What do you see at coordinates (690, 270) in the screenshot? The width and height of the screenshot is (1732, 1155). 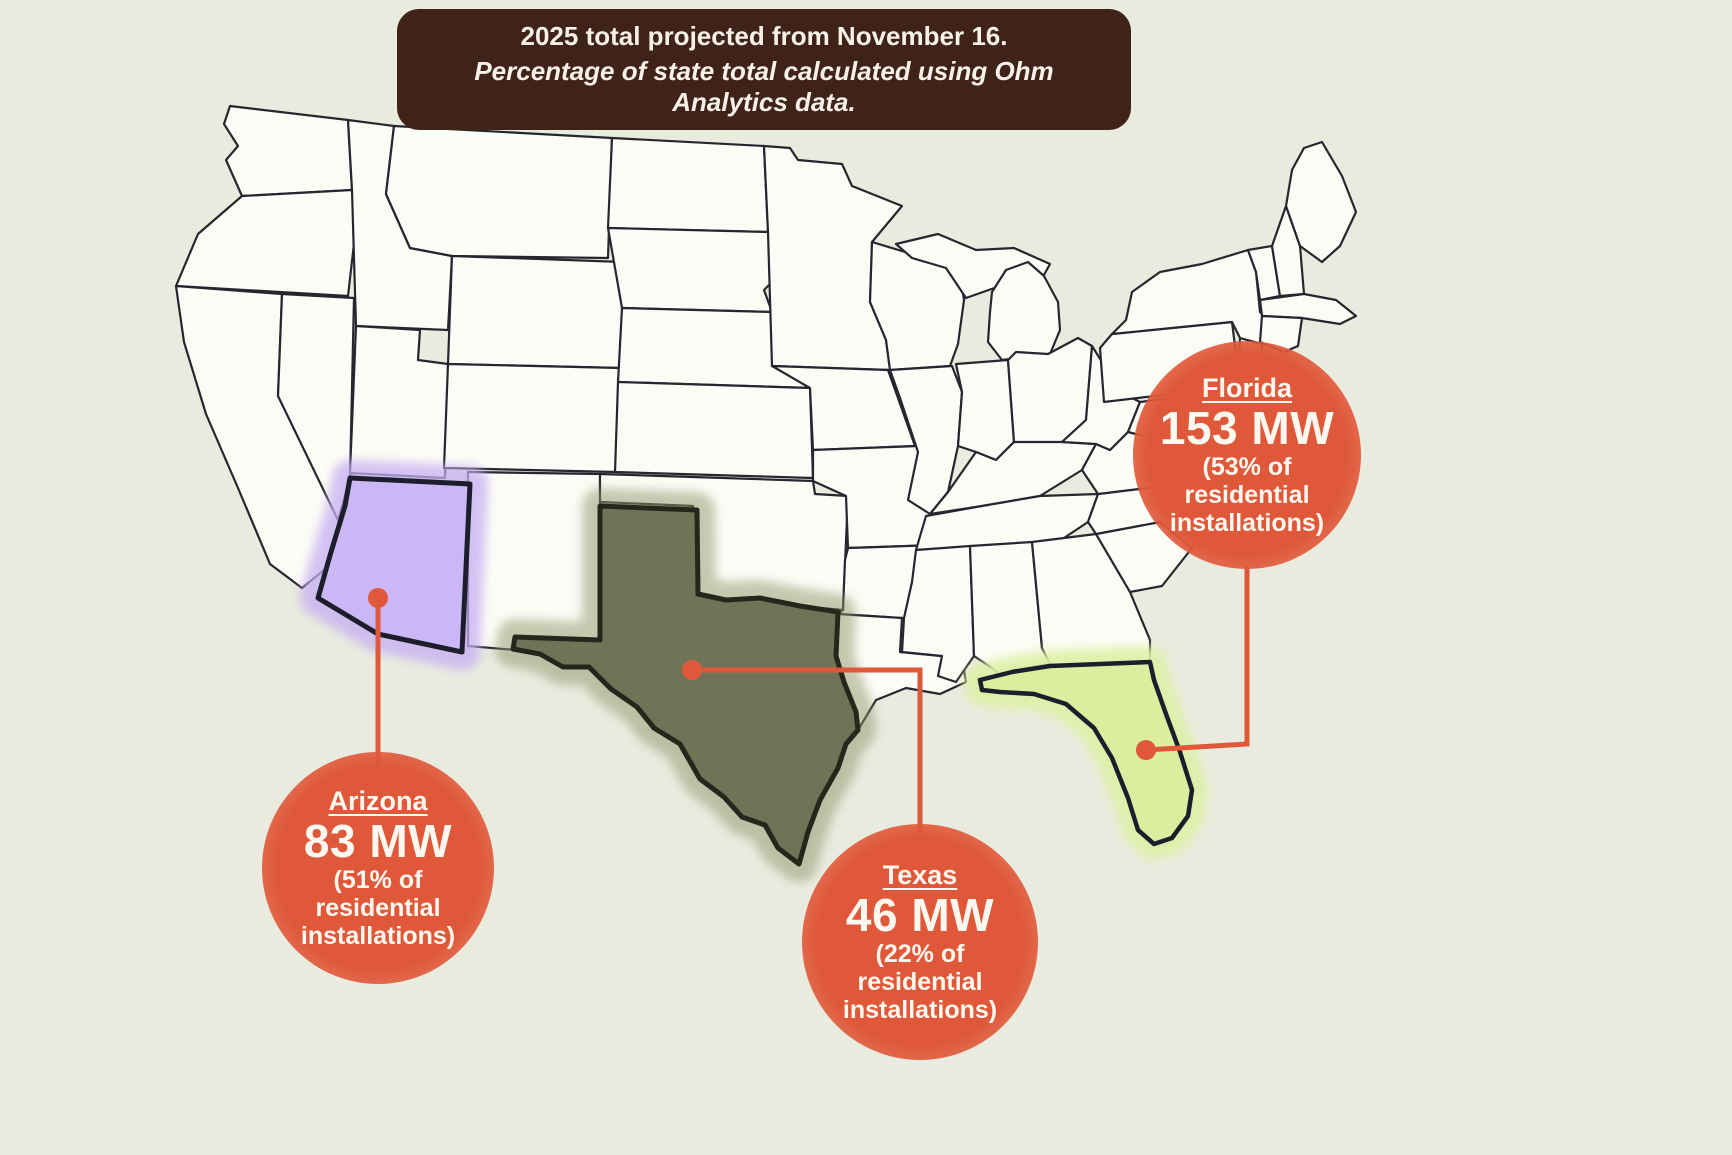 I see `state-south-dakota` at bounding box center [690, 270].